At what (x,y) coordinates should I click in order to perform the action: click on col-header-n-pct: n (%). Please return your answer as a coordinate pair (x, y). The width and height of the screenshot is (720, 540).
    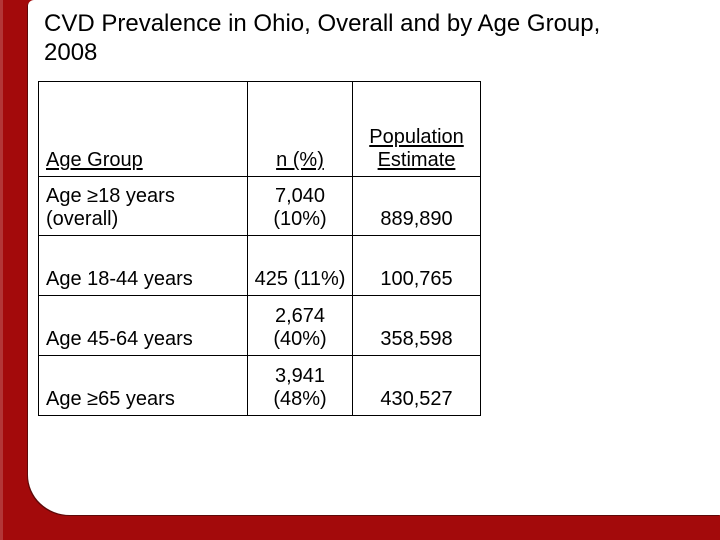
    Looking at the image, I should click on (300, 129).